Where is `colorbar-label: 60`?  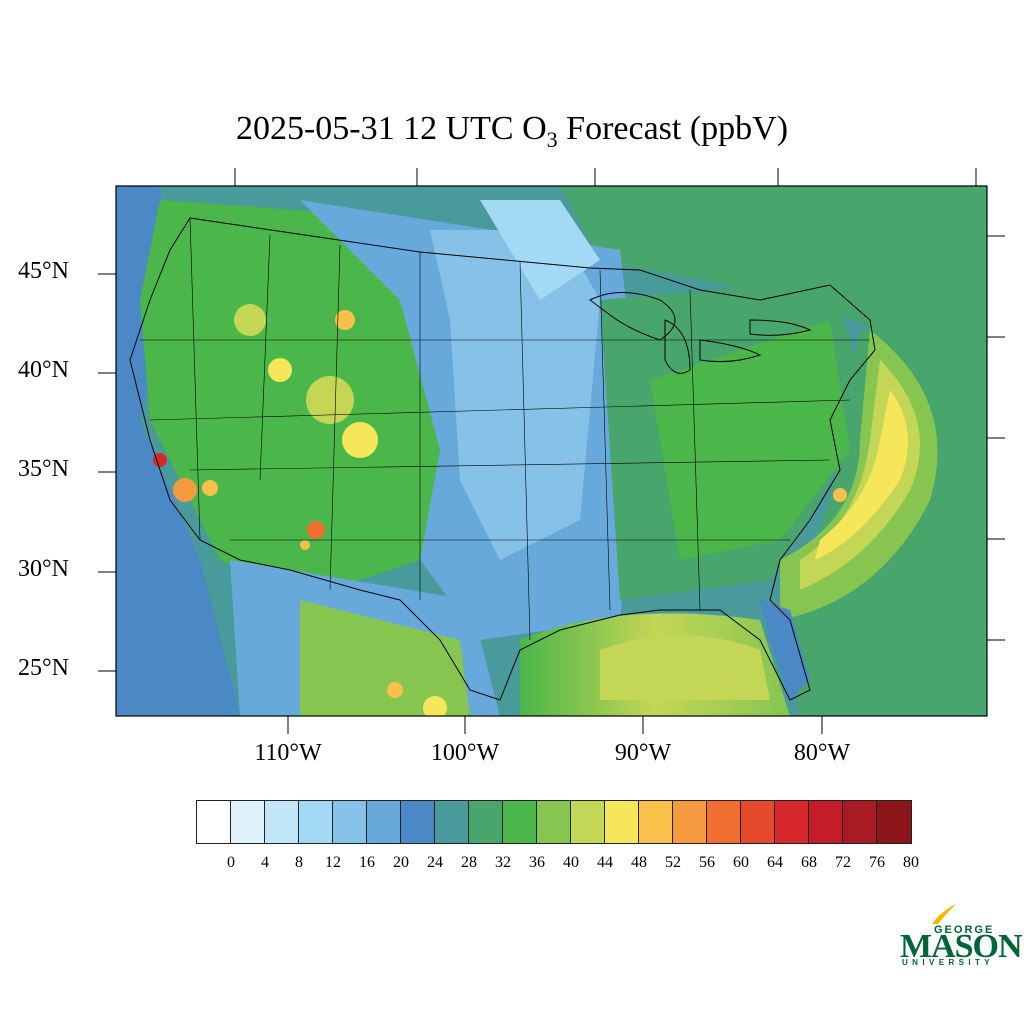
colorbar-label: 60 is located at coordinates (741, 862).